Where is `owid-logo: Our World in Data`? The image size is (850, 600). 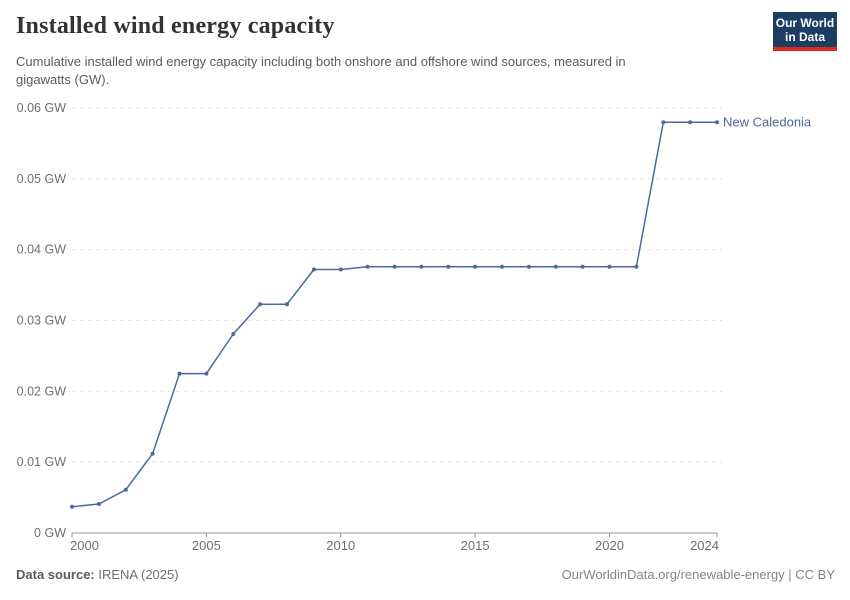 owid-logo: Our World in Data is located at coordinates (805, 31).